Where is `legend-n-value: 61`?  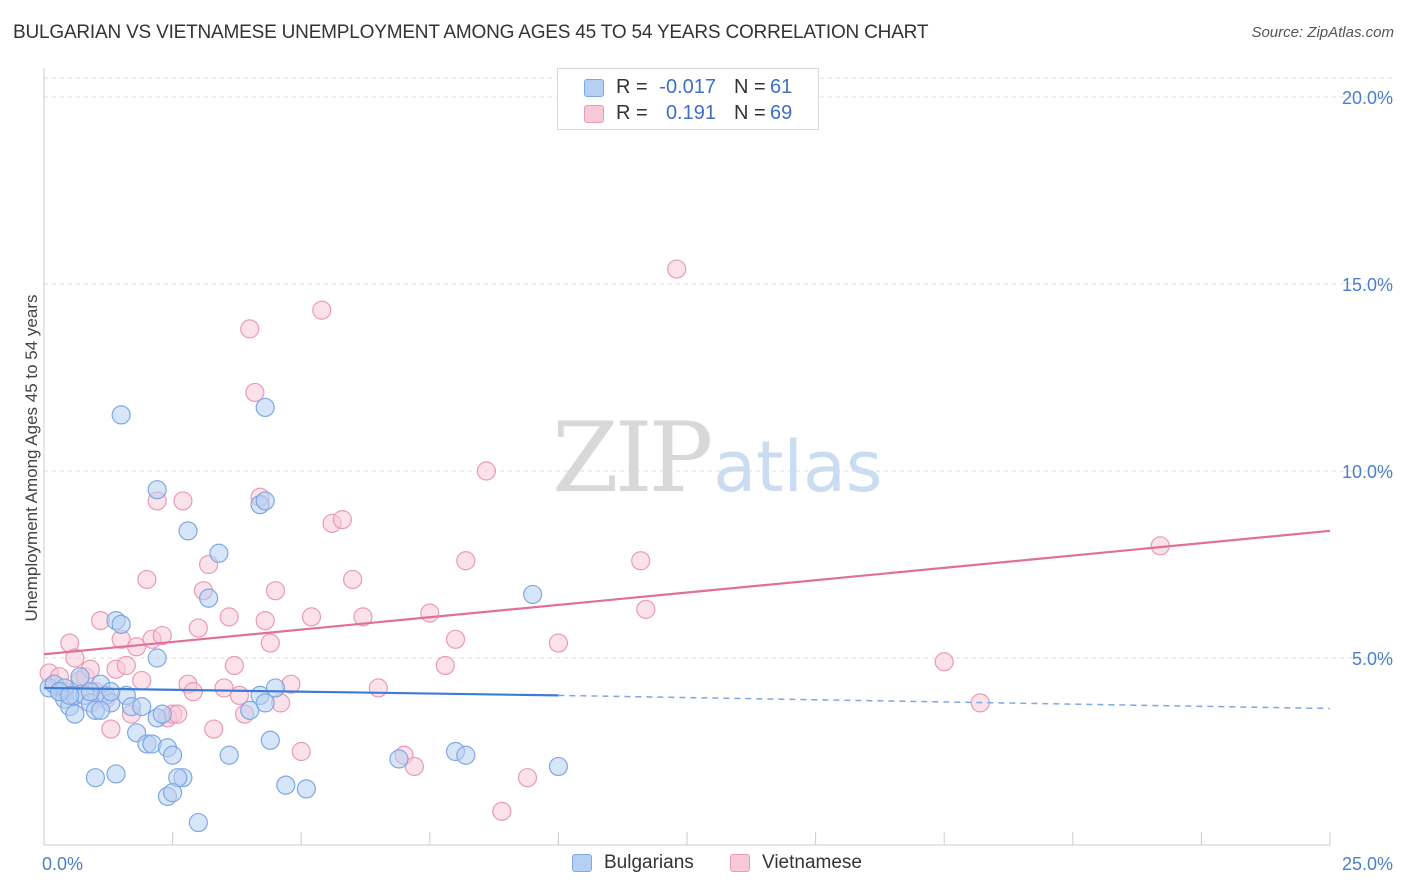 legend-n-value: 61 is located at coordinates (781, 87).